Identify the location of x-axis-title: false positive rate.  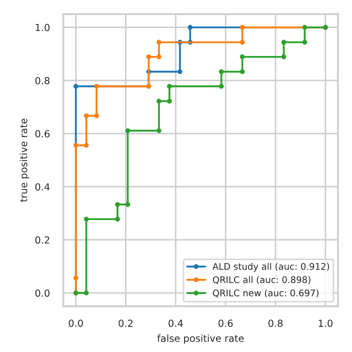
(200, 339).